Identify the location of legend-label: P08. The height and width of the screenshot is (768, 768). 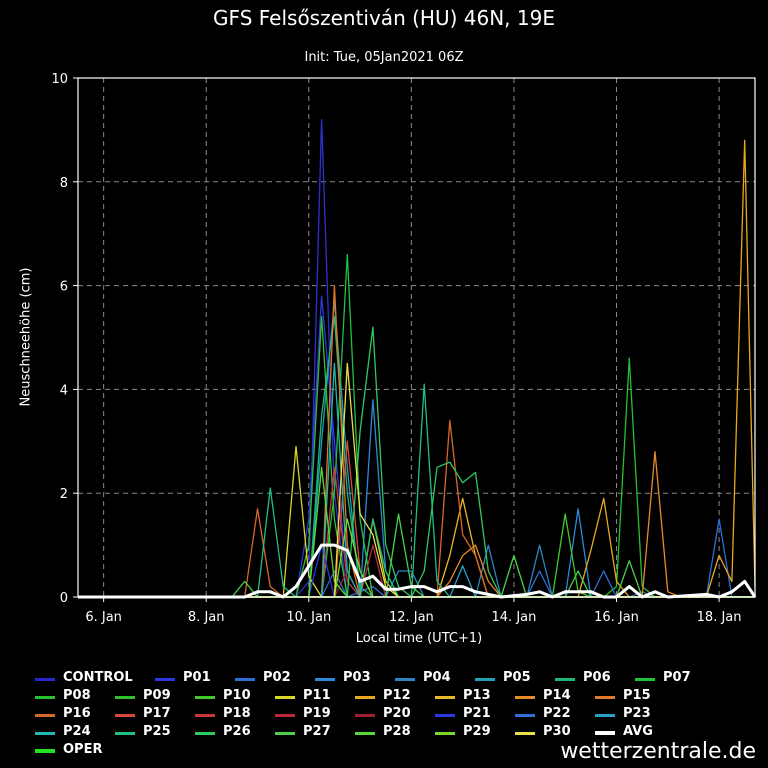
(77, 695).